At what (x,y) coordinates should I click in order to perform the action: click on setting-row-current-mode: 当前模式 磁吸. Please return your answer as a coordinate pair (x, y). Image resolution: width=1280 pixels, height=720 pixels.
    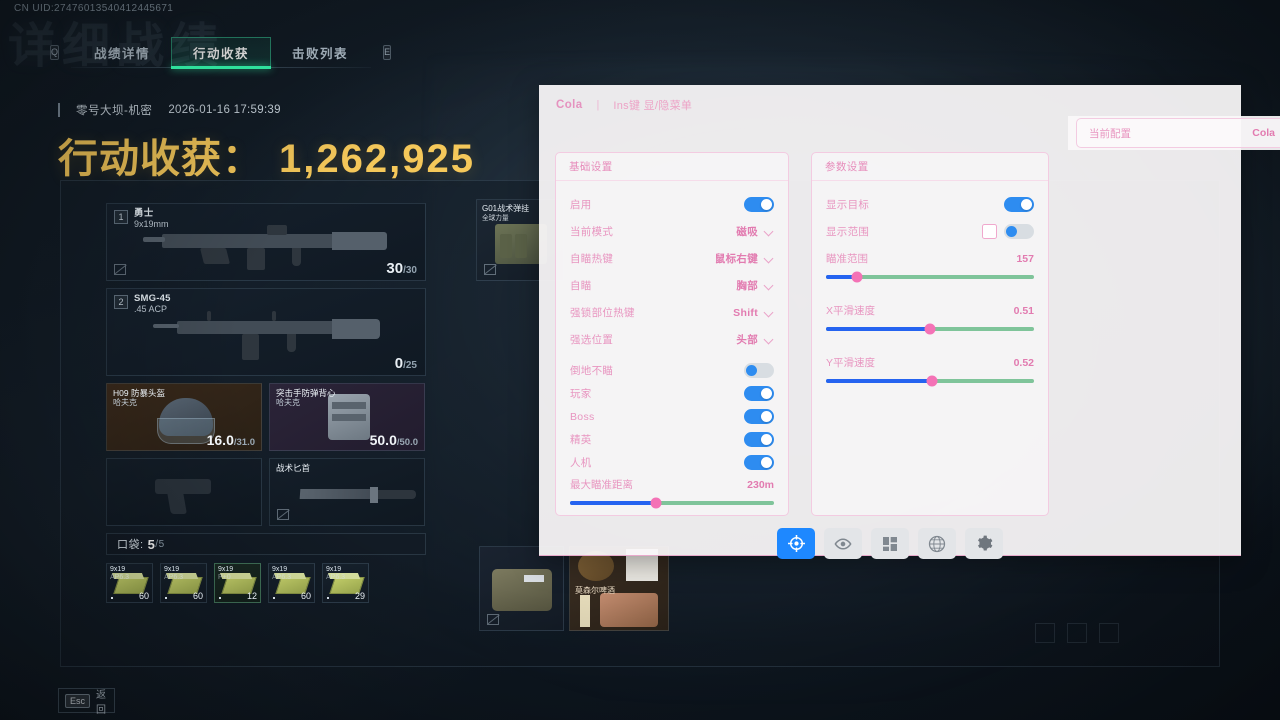
    Looking at the image, I should click on (672, 231).